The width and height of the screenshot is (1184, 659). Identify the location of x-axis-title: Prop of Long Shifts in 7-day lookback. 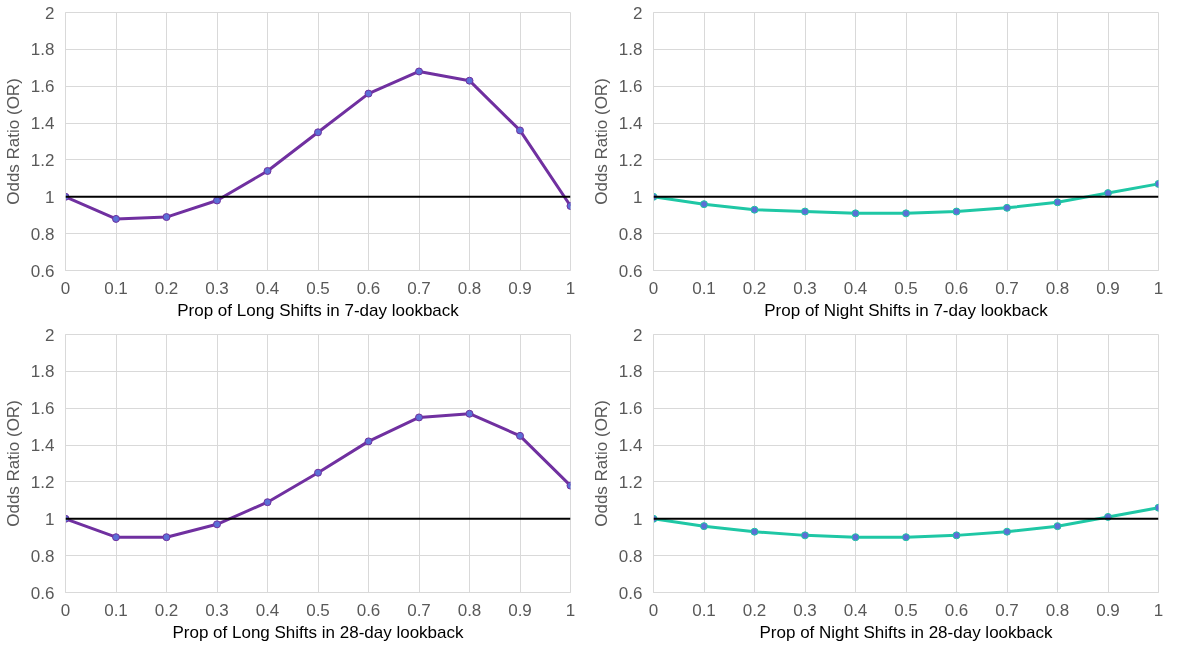
(318, 310).